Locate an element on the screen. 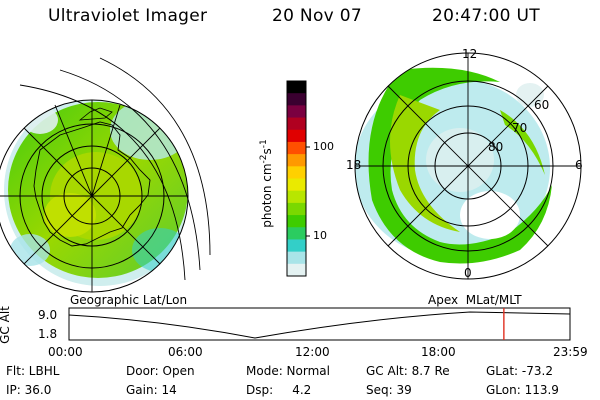  door-info: Door: Open is located at coordinates (160, 371).